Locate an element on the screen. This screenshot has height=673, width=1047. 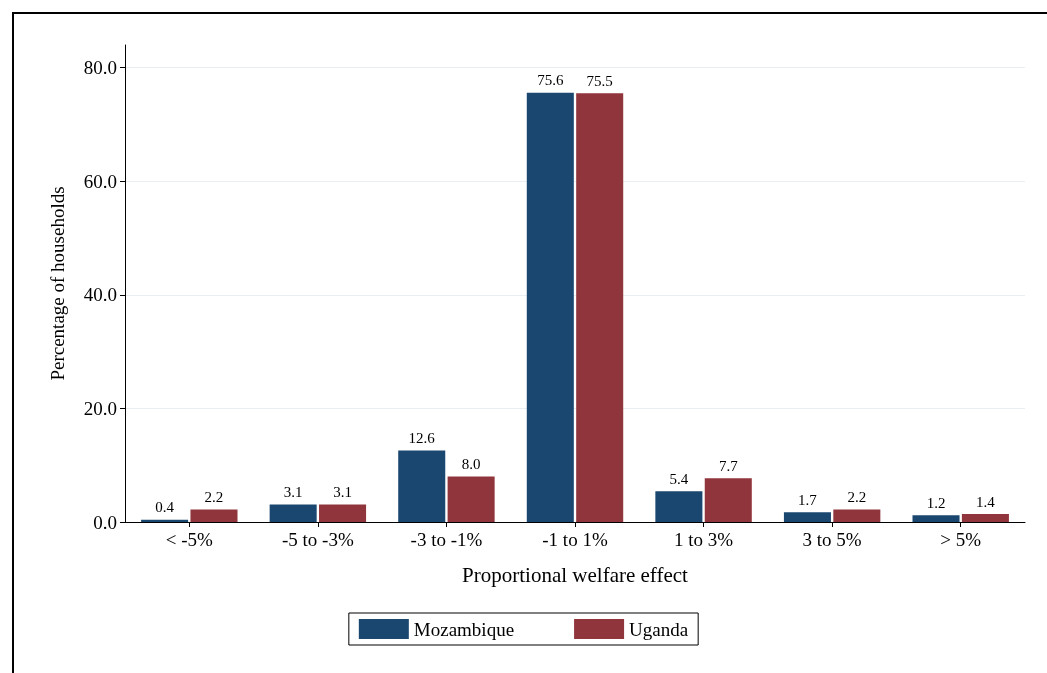
x-tick-label: > 5% is located at coordinates (961, 539).